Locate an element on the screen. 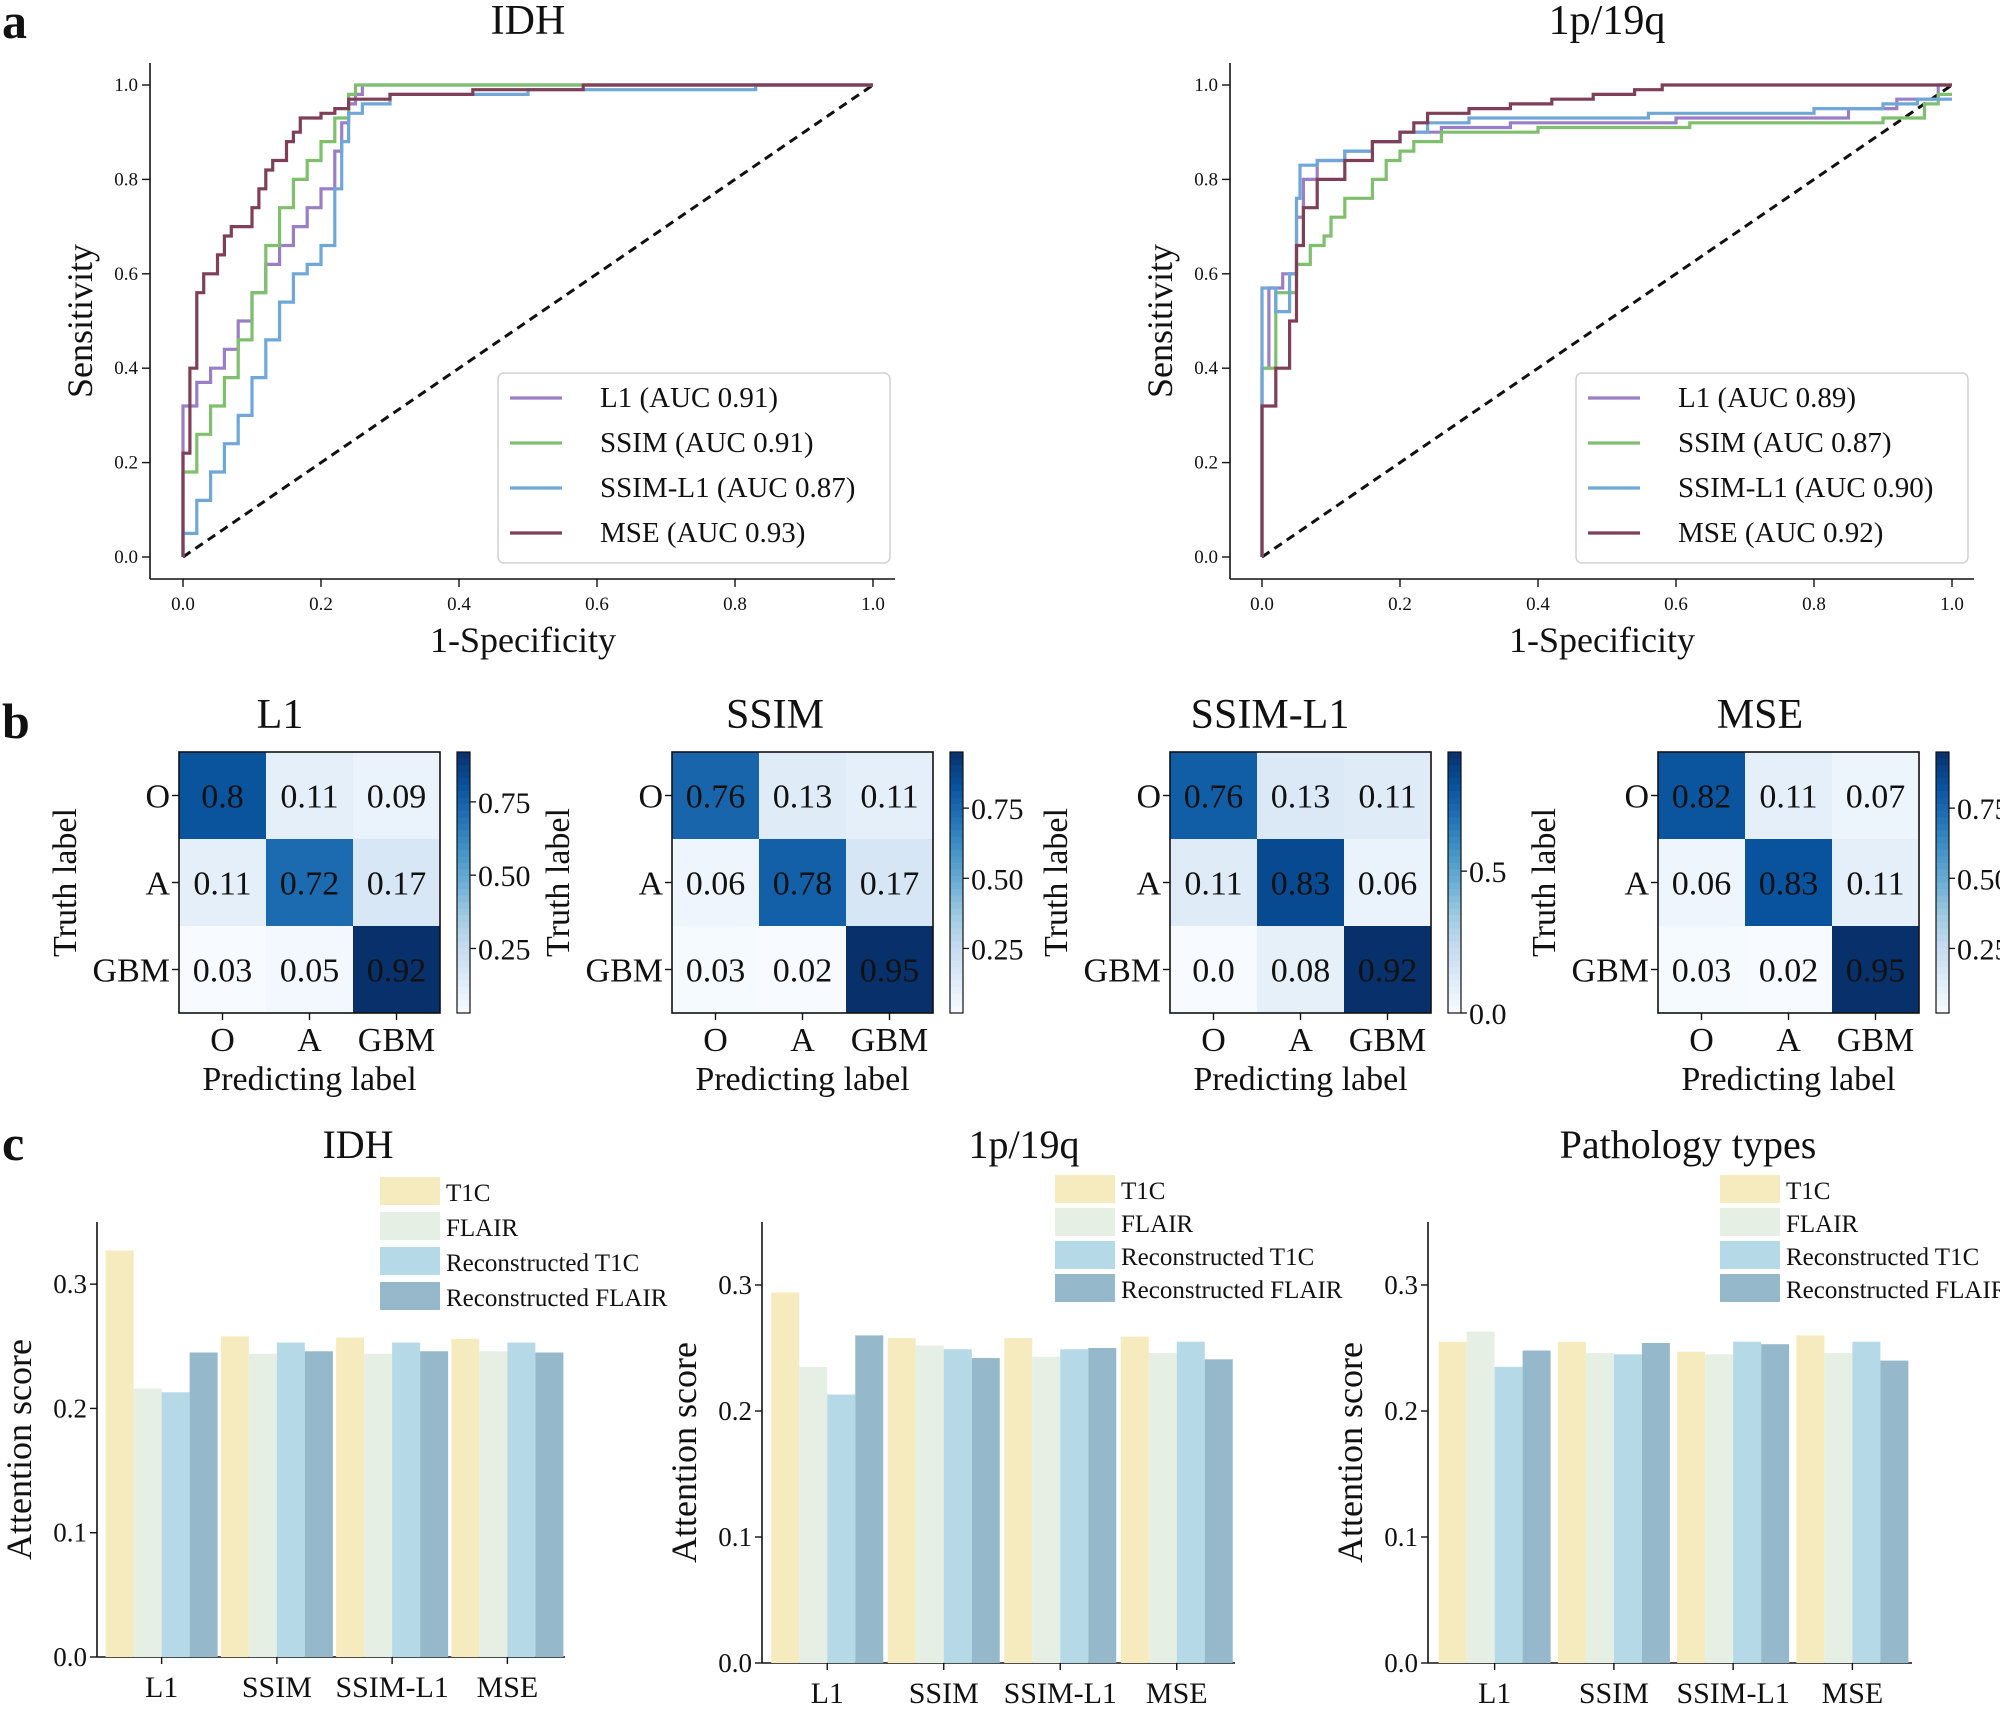  matrix-cell-value: 0.8 is located at coordinates (222, 797).